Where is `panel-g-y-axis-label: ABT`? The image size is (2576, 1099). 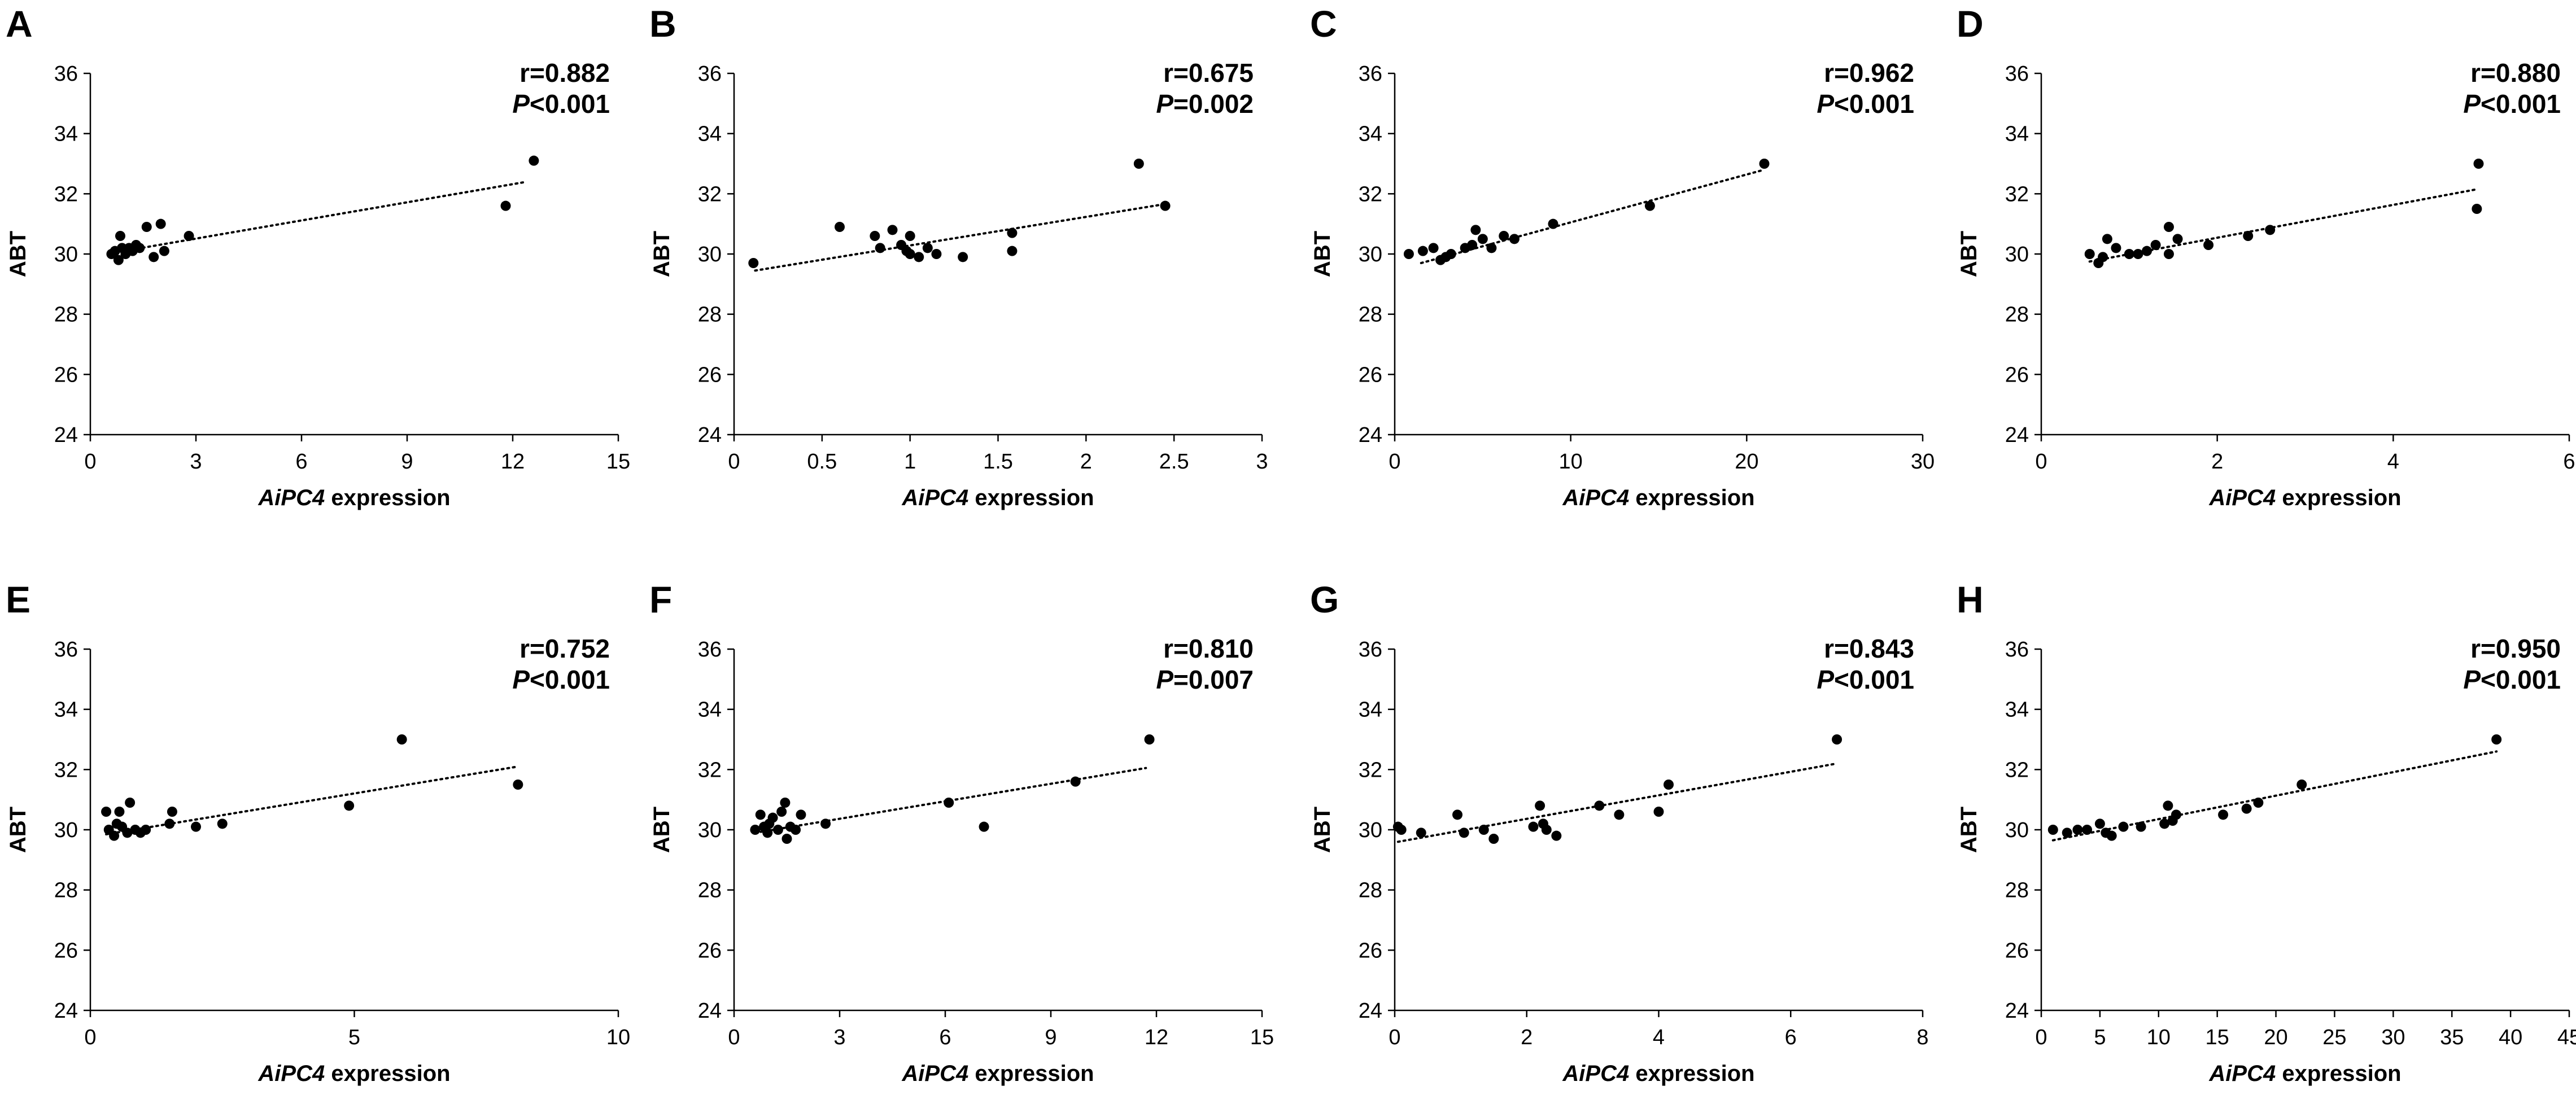 panel-g-y-axis-label: ABT is located at coordinates (1322, 830).